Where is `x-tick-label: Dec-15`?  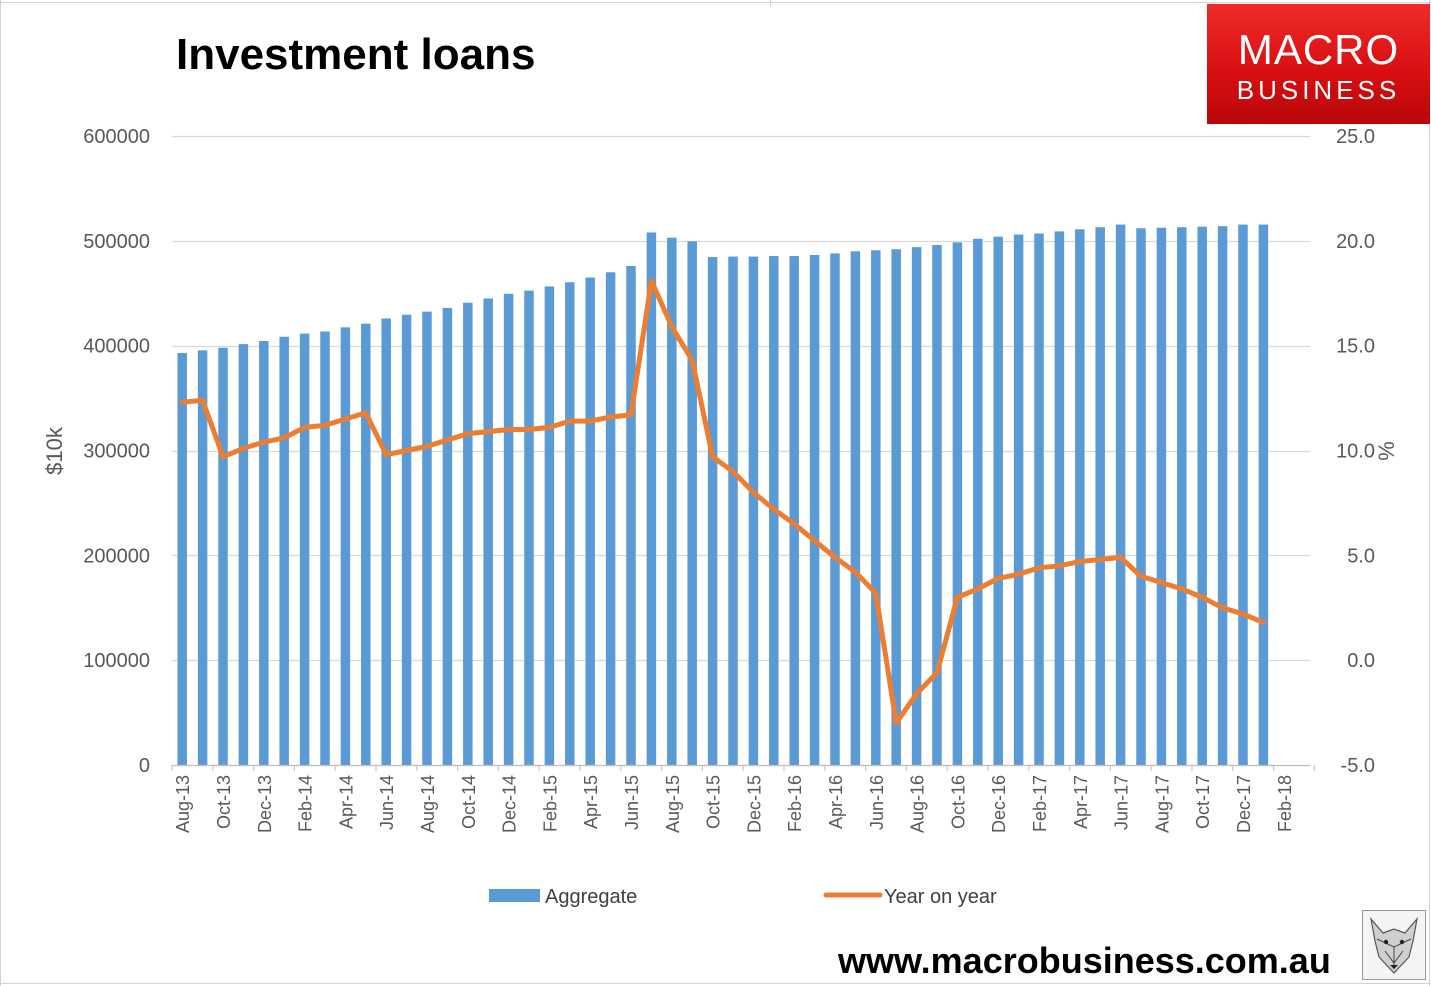 x-tick-label: Dec-15 is located at coordinates (754, 804).